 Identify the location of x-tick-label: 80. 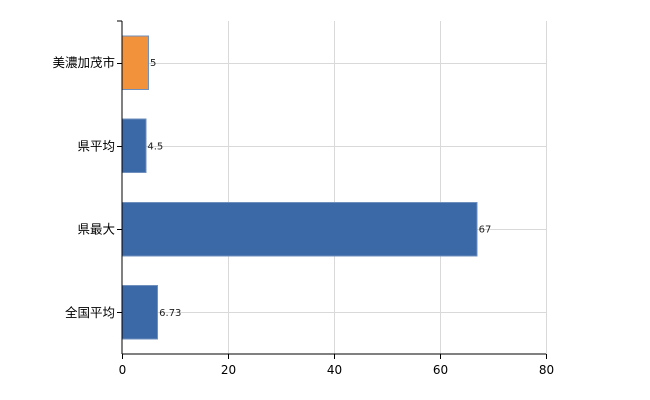
(546, 370).